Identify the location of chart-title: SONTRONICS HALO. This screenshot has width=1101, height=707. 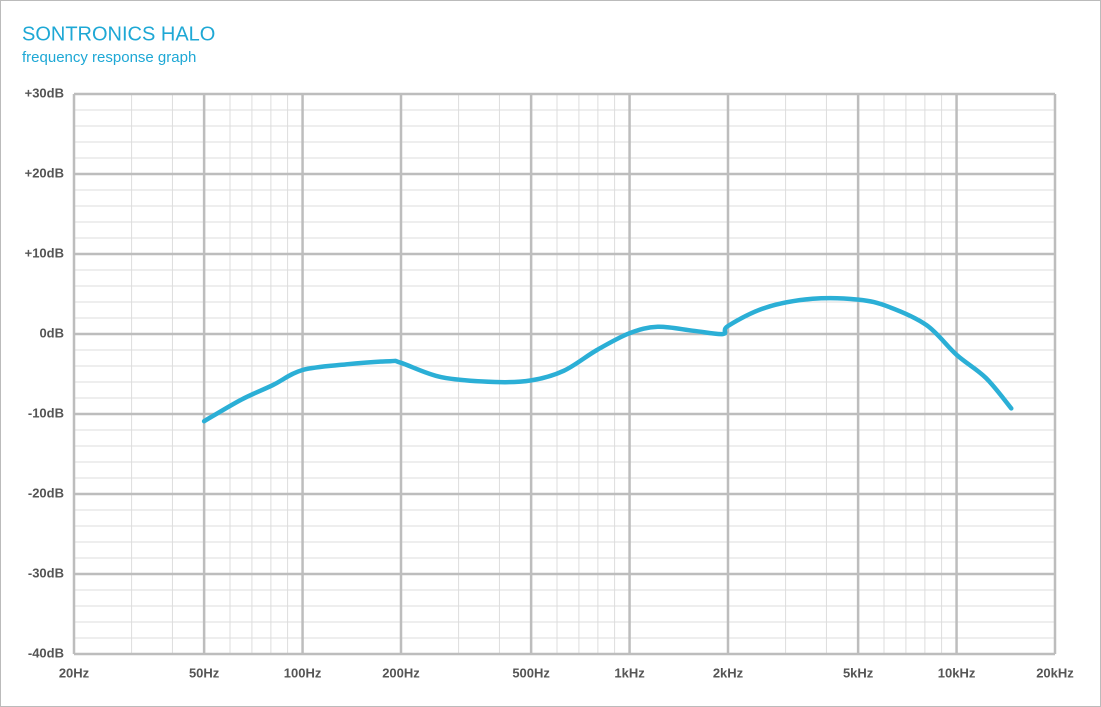
(118, 34).